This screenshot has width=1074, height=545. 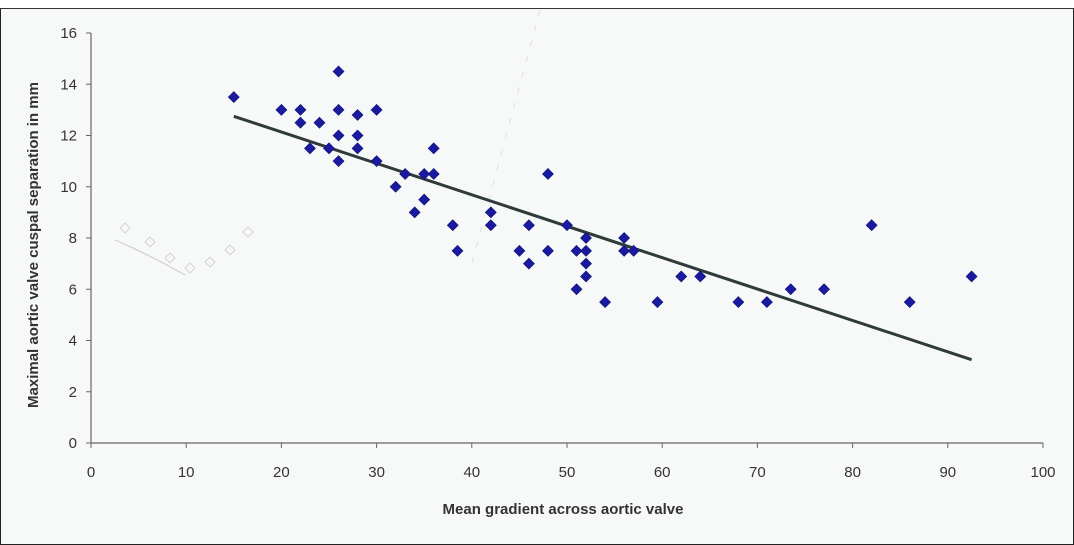 What do you see at coordinates (68, 33) in the screenshot?
I see `y-tick-label: 16` at bounding box center [68, 33].